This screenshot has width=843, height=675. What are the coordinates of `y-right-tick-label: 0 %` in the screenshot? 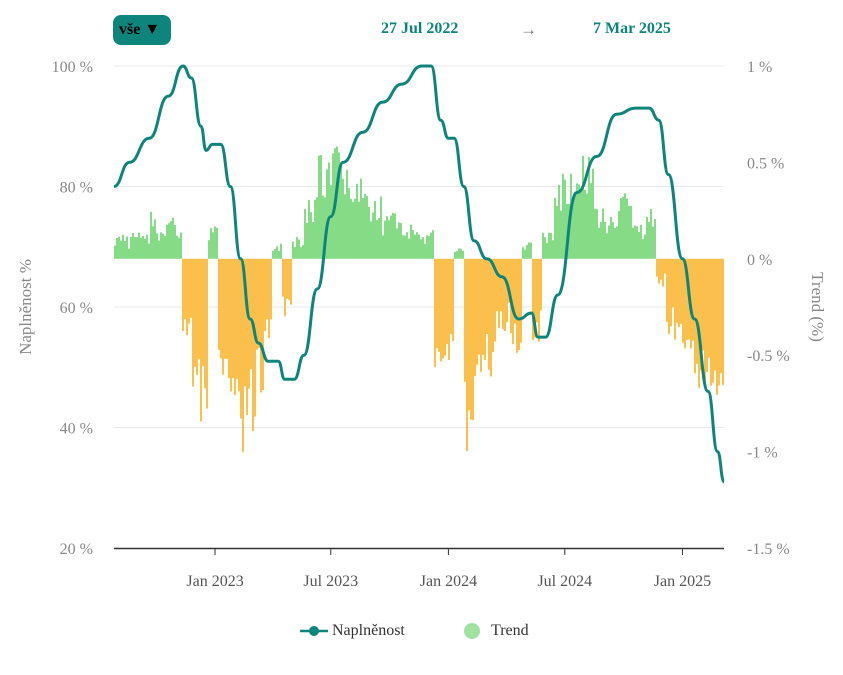 It's located at (759, 260).